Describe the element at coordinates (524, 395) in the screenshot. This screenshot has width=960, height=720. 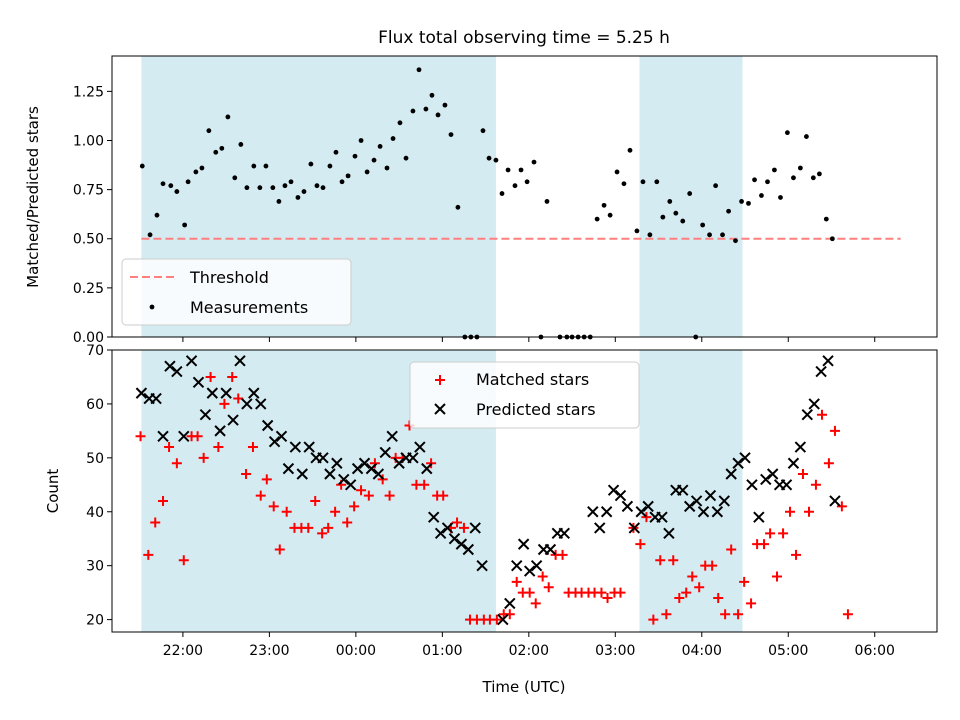
I see `bottom-legend: Matched stars Predicted stars` at that location.